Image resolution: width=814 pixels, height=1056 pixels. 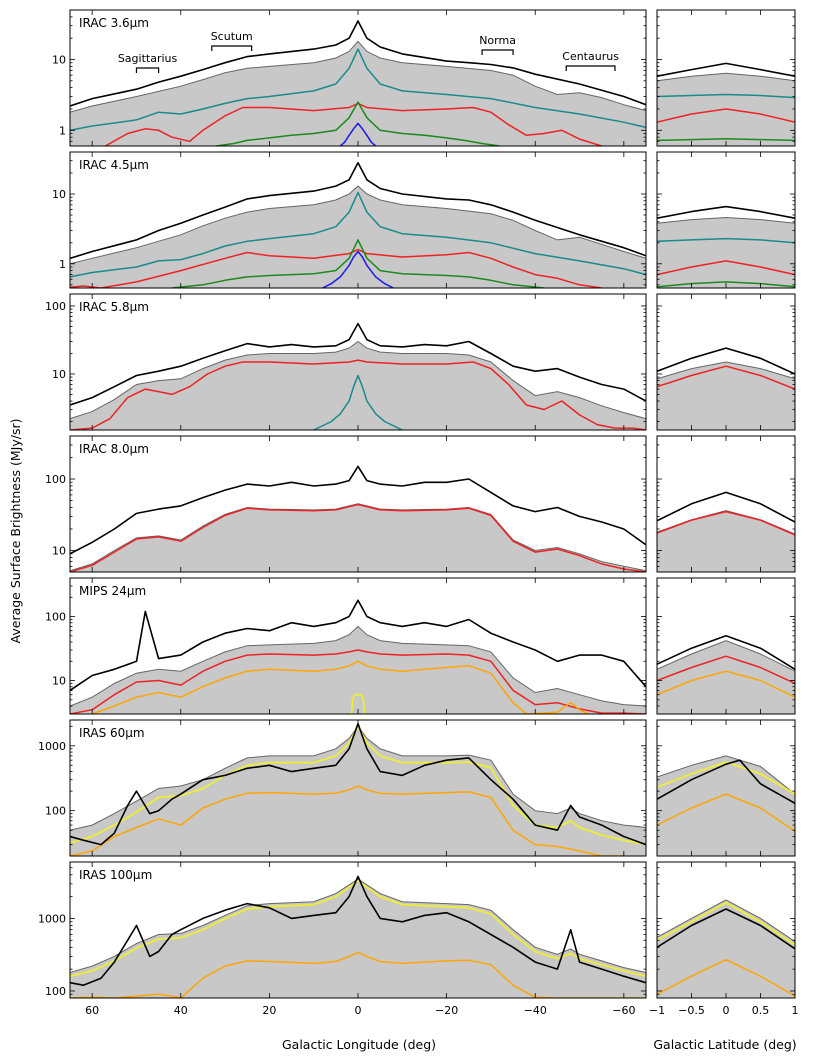 I want to click on x-axis-label-longitude: Galactic Longitude (deg), so click(x=359, y=1044).